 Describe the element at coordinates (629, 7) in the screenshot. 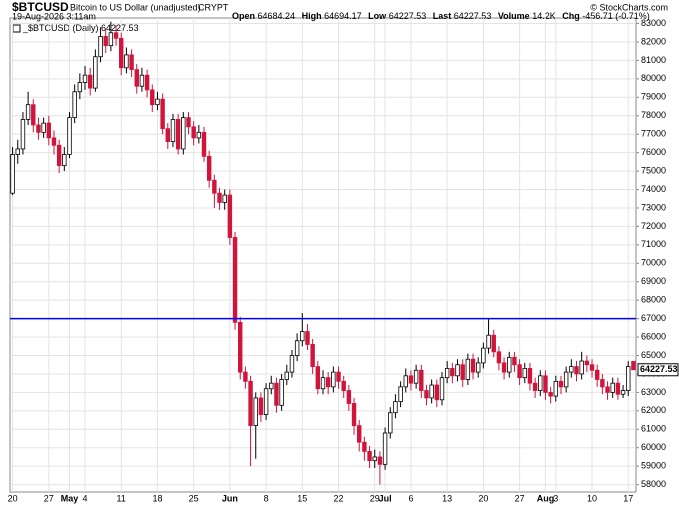

I see `credit: © StockCharts.com` at that location.